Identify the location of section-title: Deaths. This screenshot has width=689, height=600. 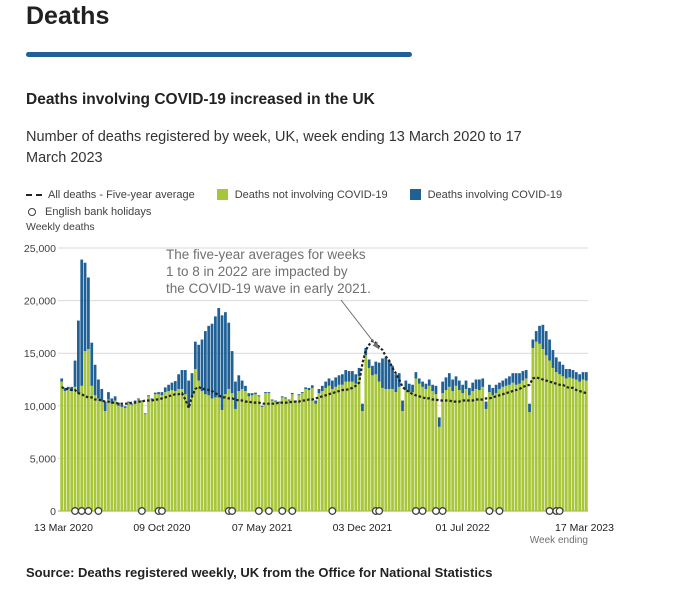
(68, 16).